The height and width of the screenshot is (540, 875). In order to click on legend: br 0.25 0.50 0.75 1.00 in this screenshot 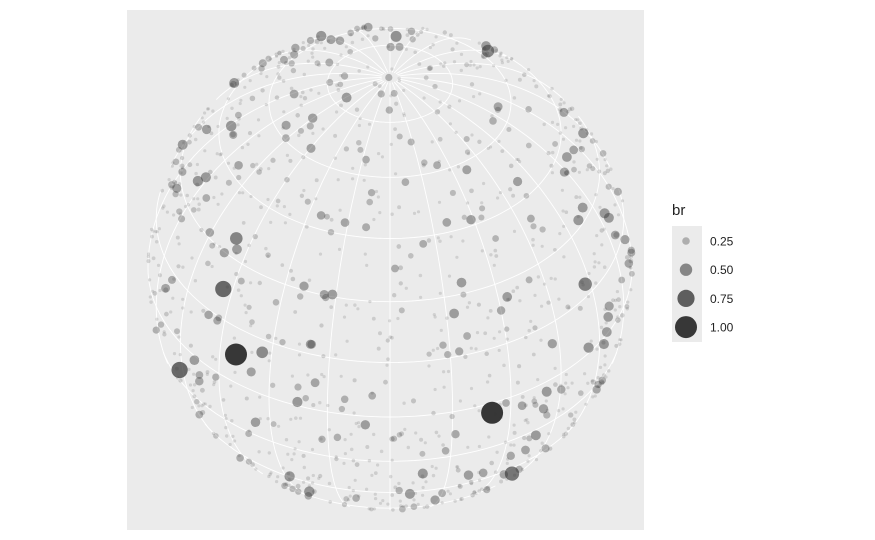, I will do `click(703, 272)`.